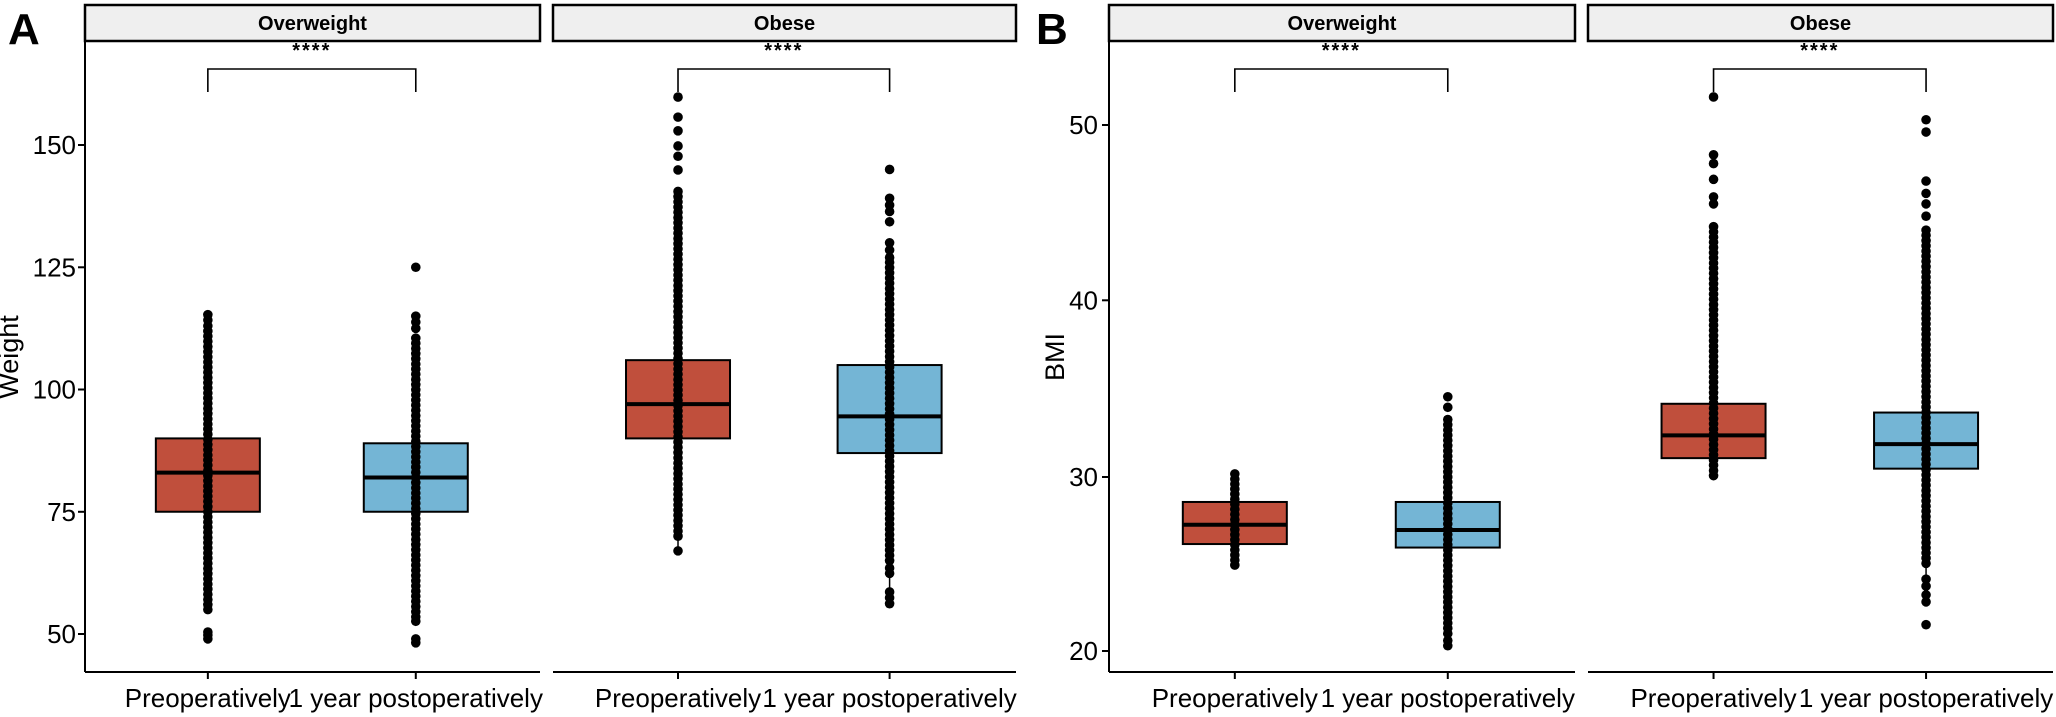 This screenshot has width=2056, height=717. I want to click on y-axis-title: BMI, so click(1055, 357).